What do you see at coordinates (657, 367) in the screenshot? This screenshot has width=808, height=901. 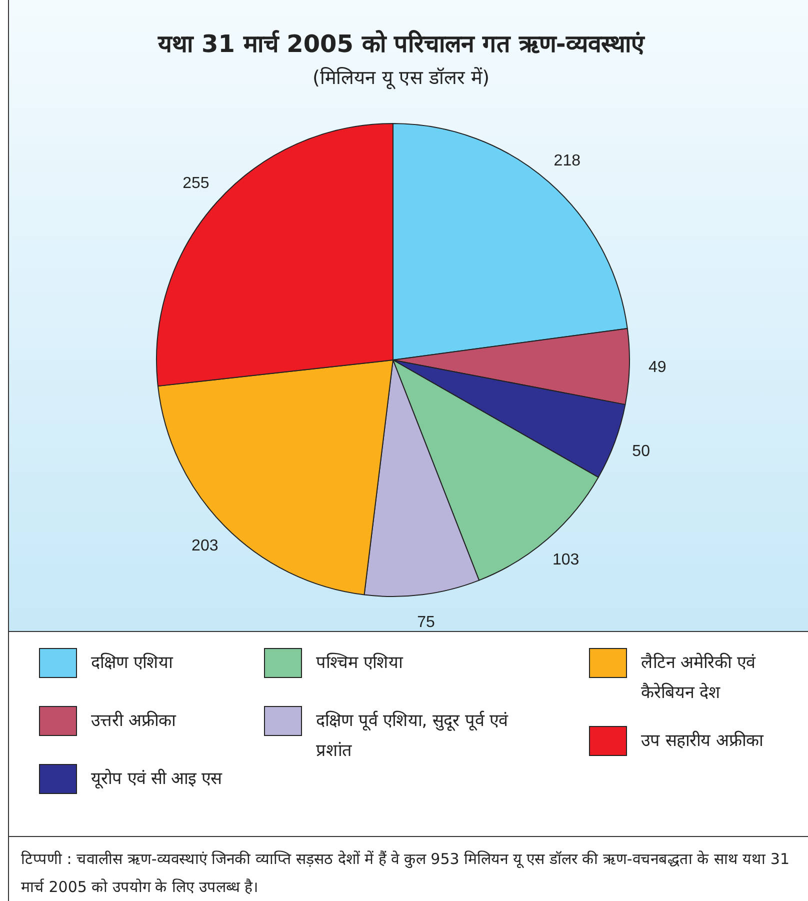 I see `data-label: 49` at bounding box center [657, 367].